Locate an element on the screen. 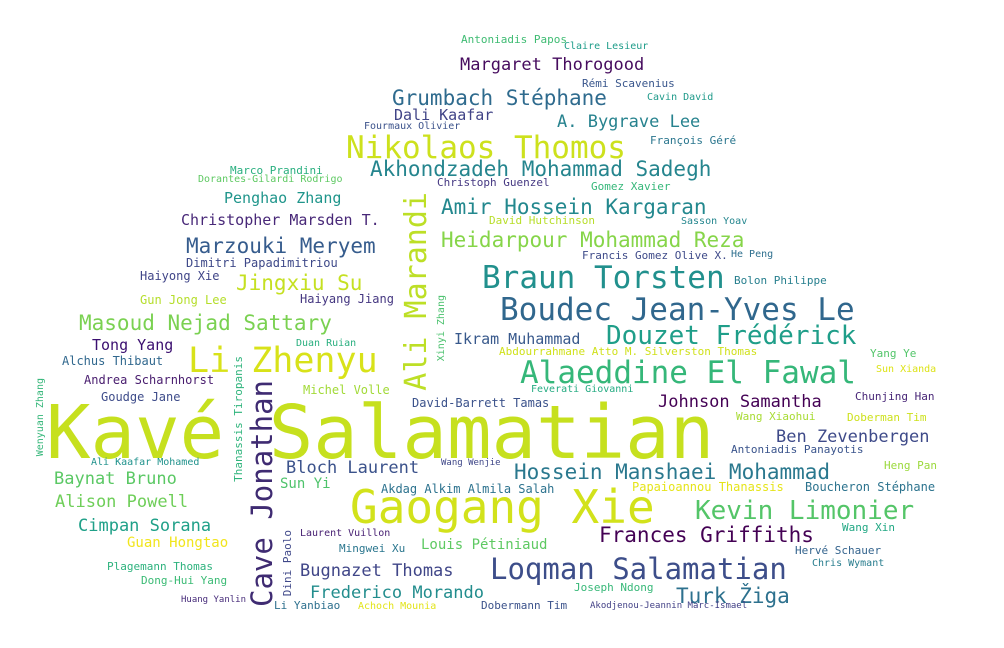  word-dini-paolo: Dini Paolo is located at coordinates (287, 563).